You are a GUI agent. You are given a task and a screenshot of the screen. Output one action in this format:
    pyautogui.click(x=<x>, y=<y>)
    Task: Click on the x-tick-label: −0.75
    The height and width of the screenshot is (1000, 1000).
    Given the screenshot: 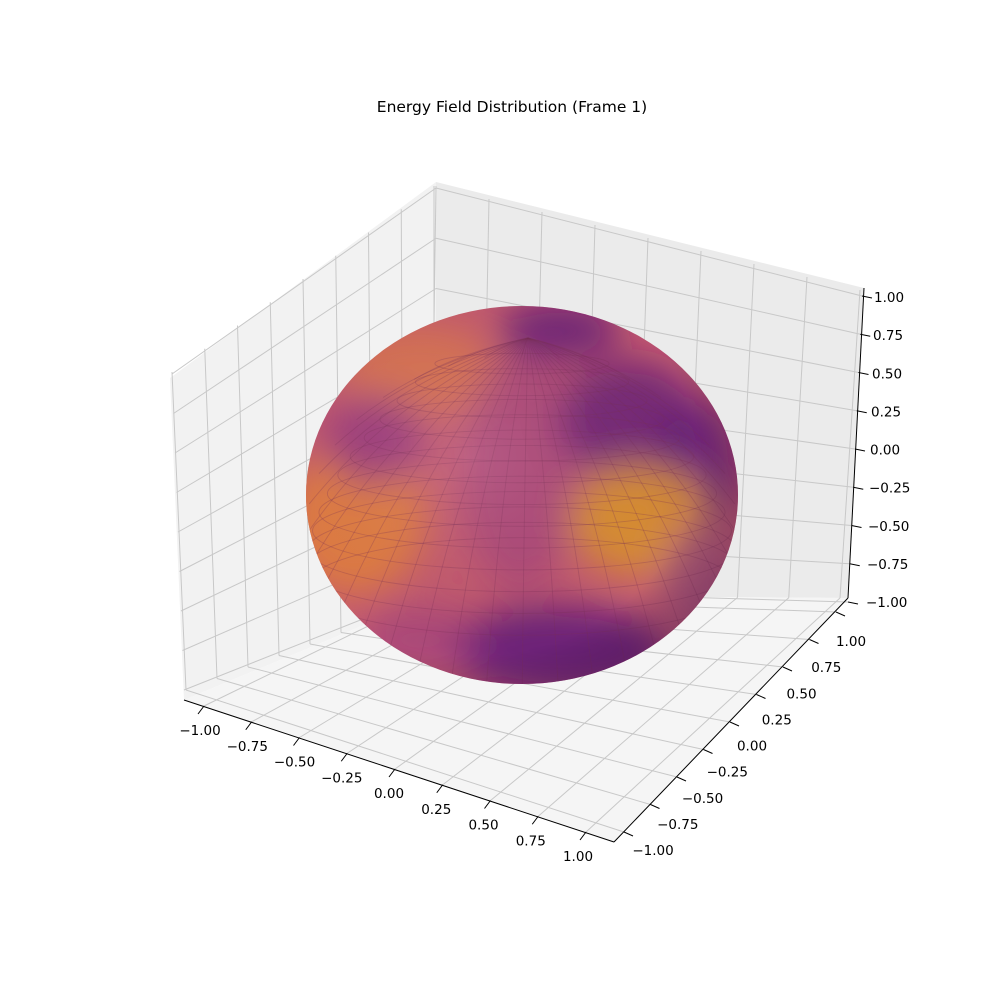 What is the action you would take?
    pyautogui.click(x=247, y=747)
    